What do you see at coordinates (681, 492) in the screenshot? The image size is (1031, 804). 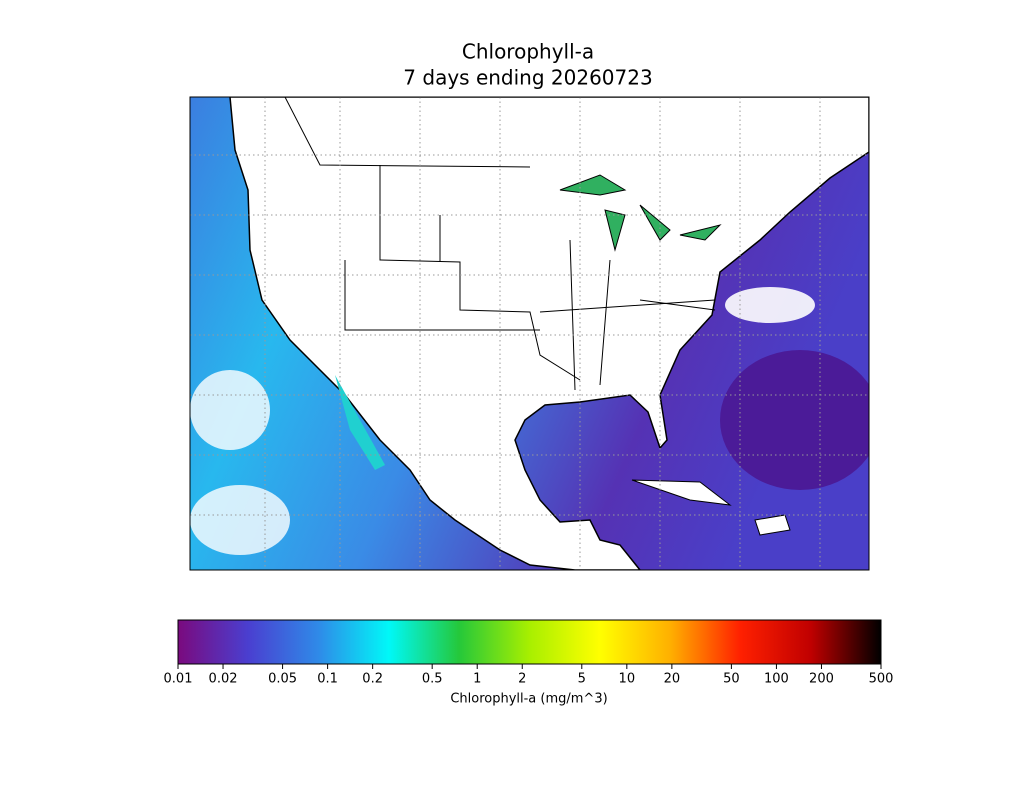 I see `cuba` at bounding box center [681, 492].